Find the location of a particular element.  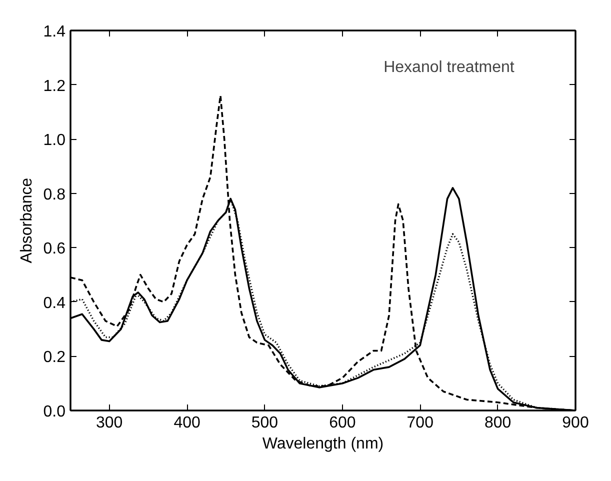

y-axis-title: Absorbance is located at coordinates (27, 221).